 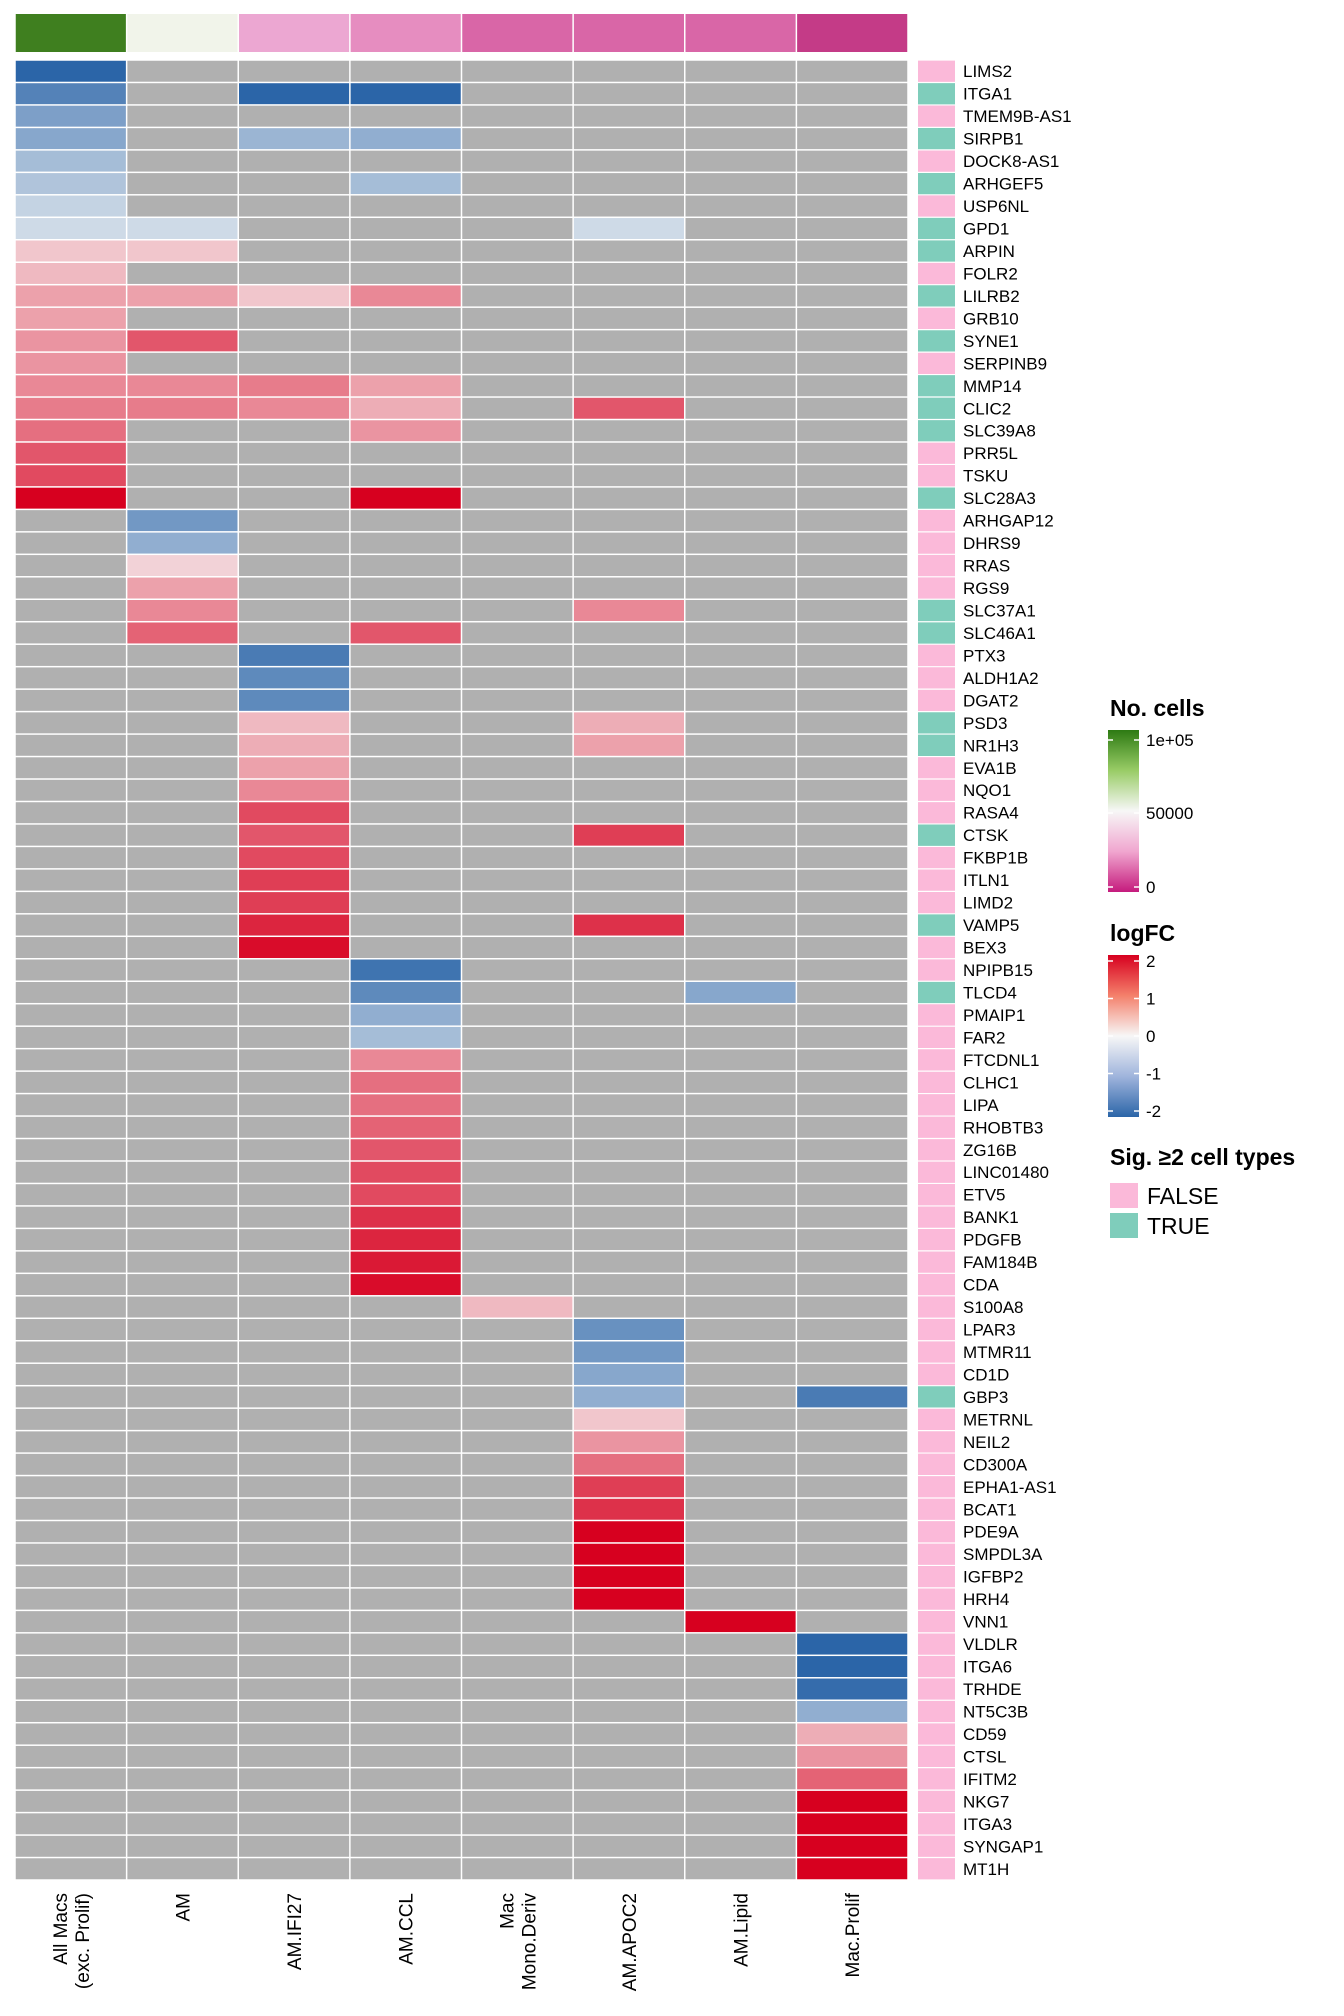 I want to click on sig-metrnl, so click(x=936, y=1419).